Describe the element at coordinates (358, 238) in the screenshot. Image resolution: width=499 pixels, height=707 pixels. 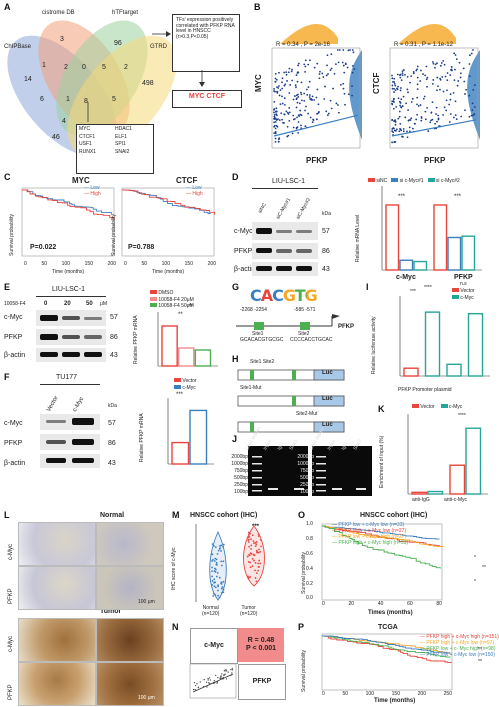
I see `bar-ylabel-d: Relative mRNA Level` at that location.